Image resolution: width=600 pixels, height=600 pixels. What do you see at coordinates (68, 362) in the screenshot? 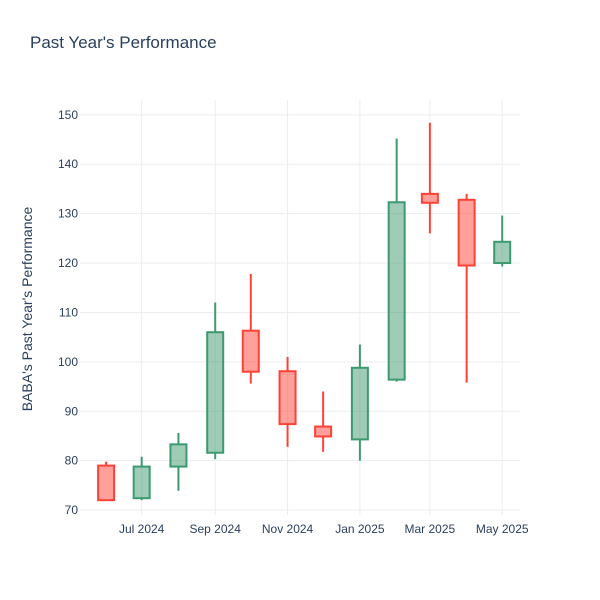
I see `y-tick-label: 100` at bounding box center [68, 362].